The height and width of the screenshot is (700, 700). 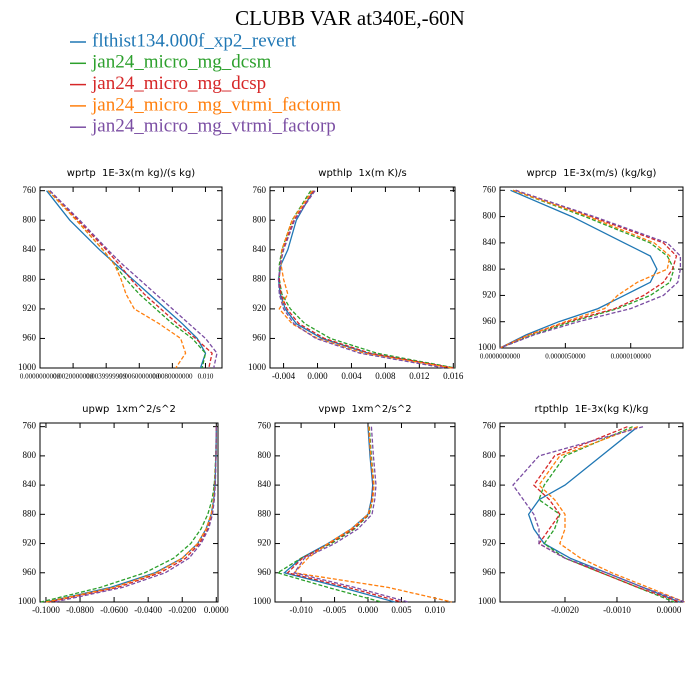 I want to click on x-tick-label: -0.004, so click(x=284, y=376).